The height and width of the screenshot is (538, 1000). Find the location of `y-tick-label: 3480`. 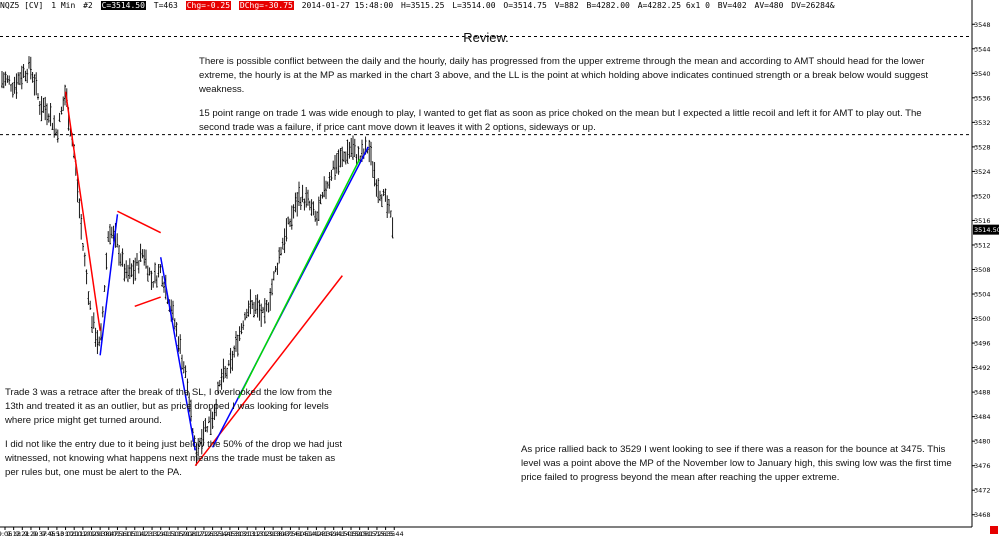

y-tick-label: 3480 is located at coordinates (982, 442).